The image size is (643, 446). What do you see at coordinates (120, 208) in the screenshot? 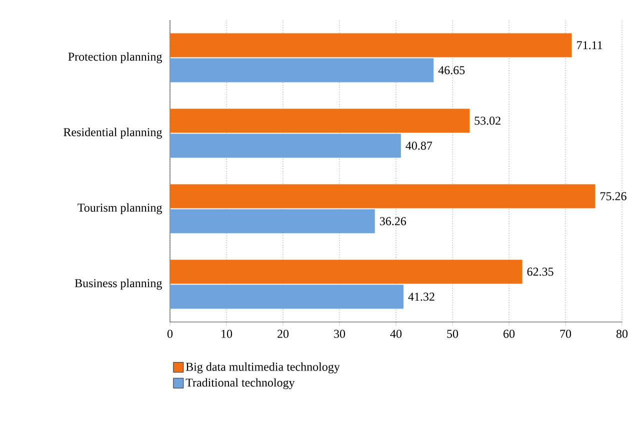
I see `y-tick-label: Tourism planning` at bounding box center [120, 208].